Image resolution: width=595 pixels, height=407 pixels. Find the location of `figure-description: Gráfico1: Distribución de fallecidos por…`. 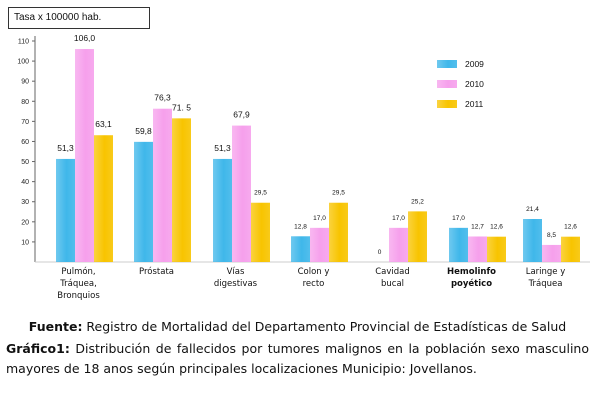

figure-description: Gráfico1: Distribución de fallecidos por… is located at coordinates (297, 359).